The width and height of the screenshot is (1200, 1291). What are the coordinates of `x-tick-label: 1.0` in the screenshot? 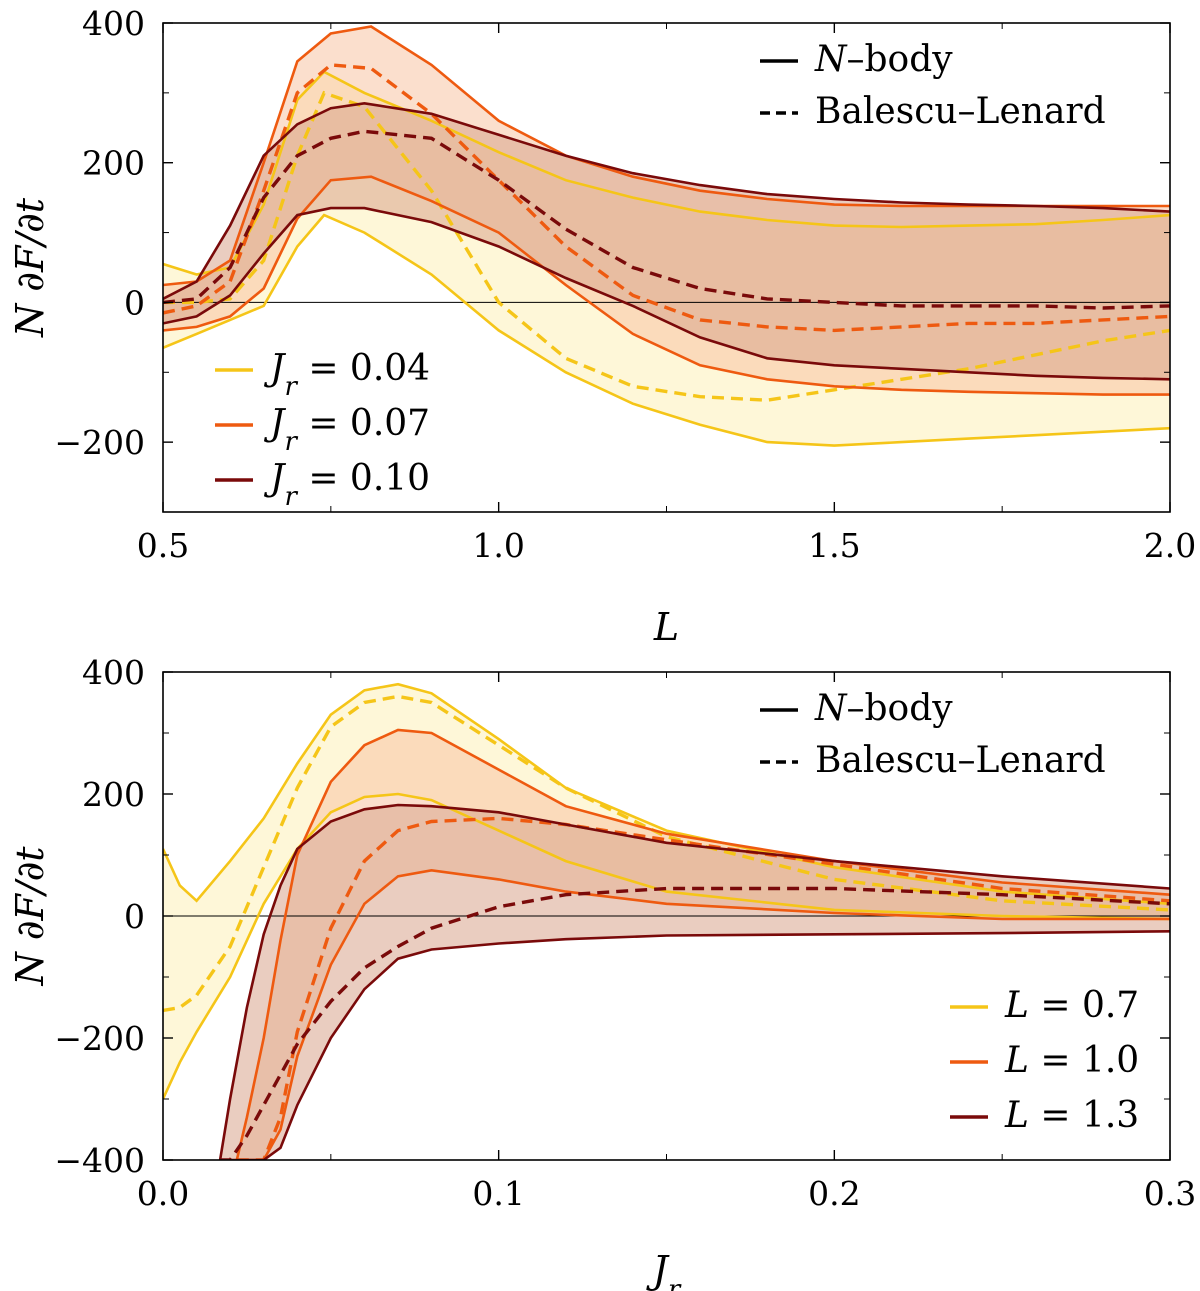 It's located at (498, 545).